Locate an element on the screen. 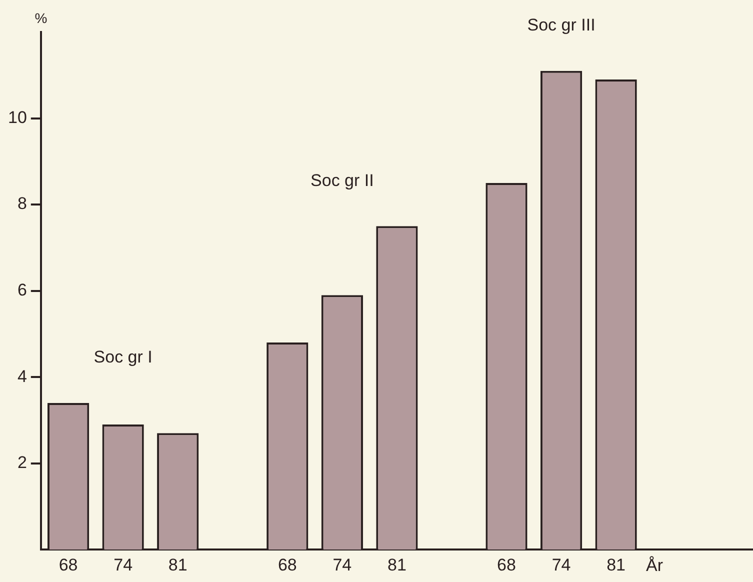 This screenshot has width=753, height=582. y-axis-title: % is located at coordinates (41, 18).